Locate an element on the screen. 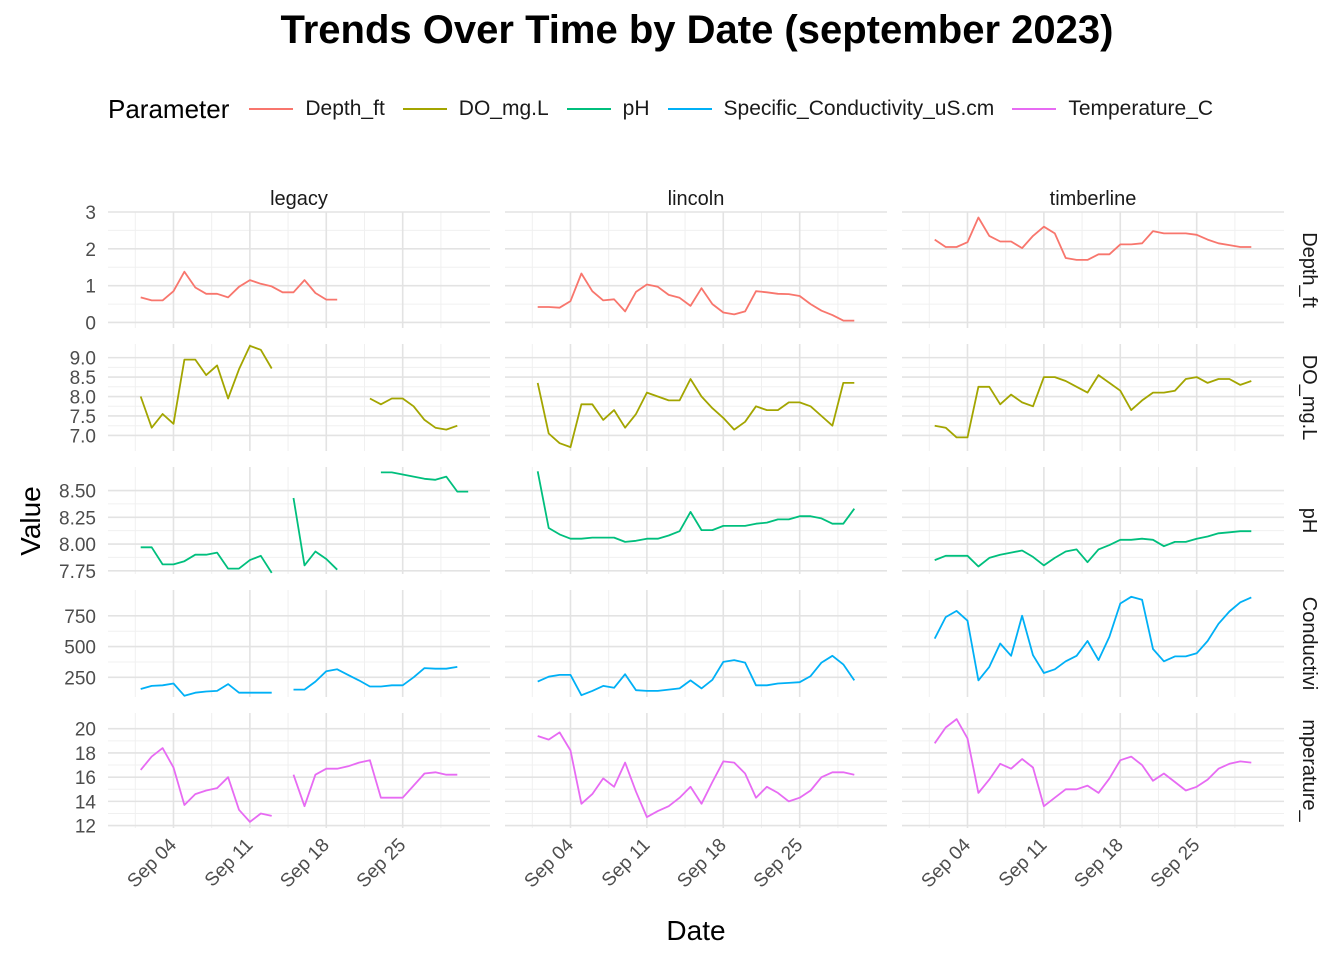 The width and height of the screenshot is (1344, 960). legend-label: Temperature_C is located at coordinates (1141, 108).